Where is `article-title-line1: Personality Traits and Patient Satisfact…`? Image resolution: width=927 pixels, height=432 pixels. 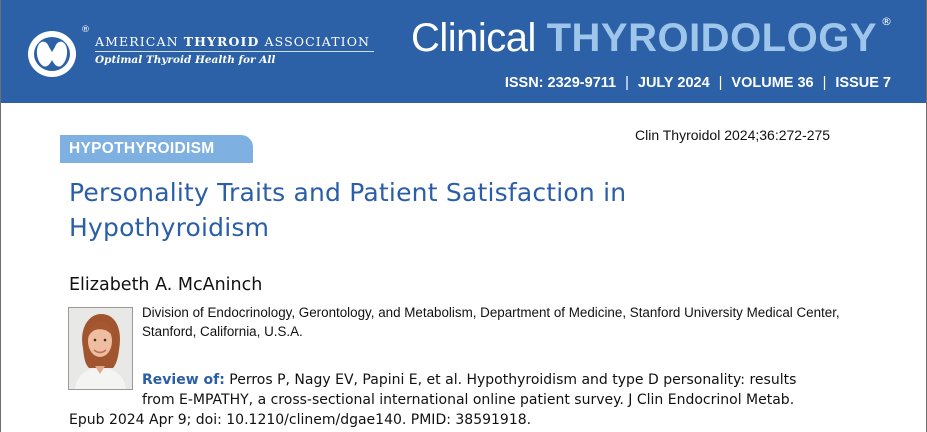
article-title-line1: Personality Traits and Patient Satisfact… is located at coordinates (348, 192).